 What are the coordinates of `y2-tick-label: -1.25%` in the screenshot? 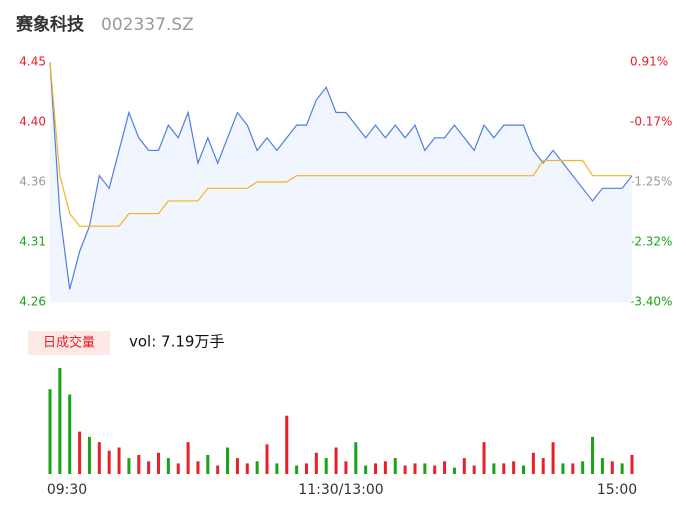 It's located at (651, 182).